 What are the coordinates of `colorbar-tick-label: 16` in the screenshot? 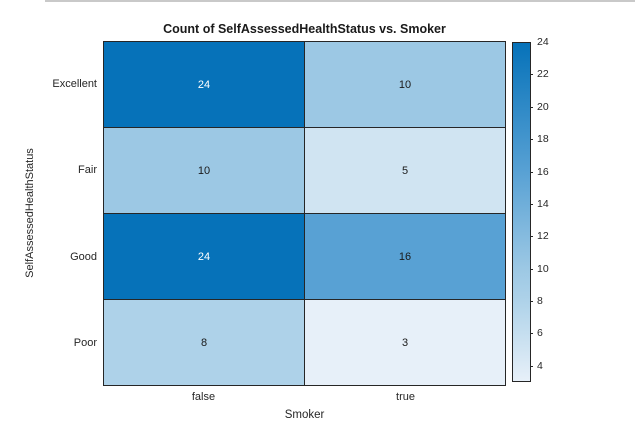 It's located at (543, 172).